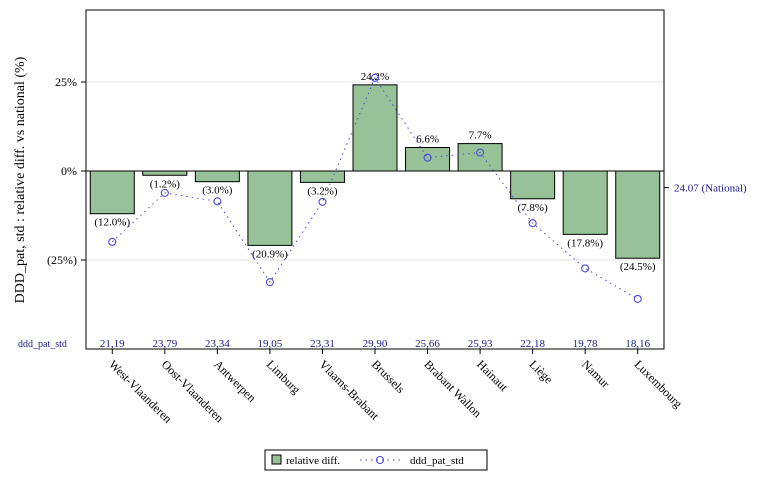  I want to click on y-tick-label: (25%), so click(62, 260).